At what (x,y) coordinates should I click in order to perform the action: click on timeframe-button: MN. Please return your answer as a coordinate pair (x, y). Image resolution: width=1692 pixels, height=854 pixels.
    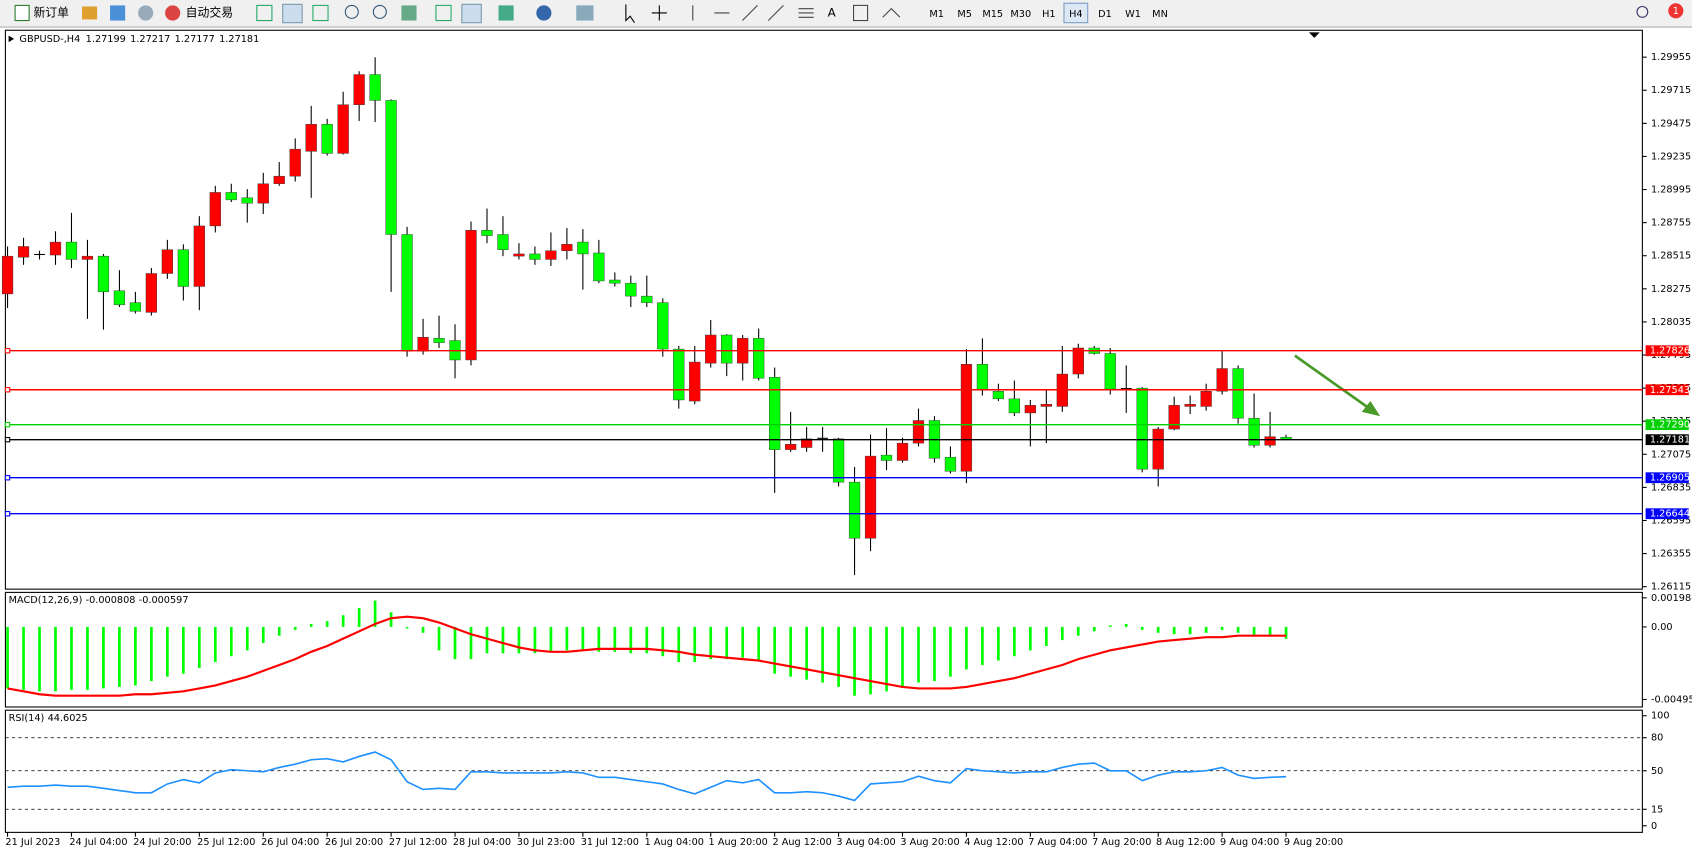
    Looking at the image, I should click on (1160, 14).